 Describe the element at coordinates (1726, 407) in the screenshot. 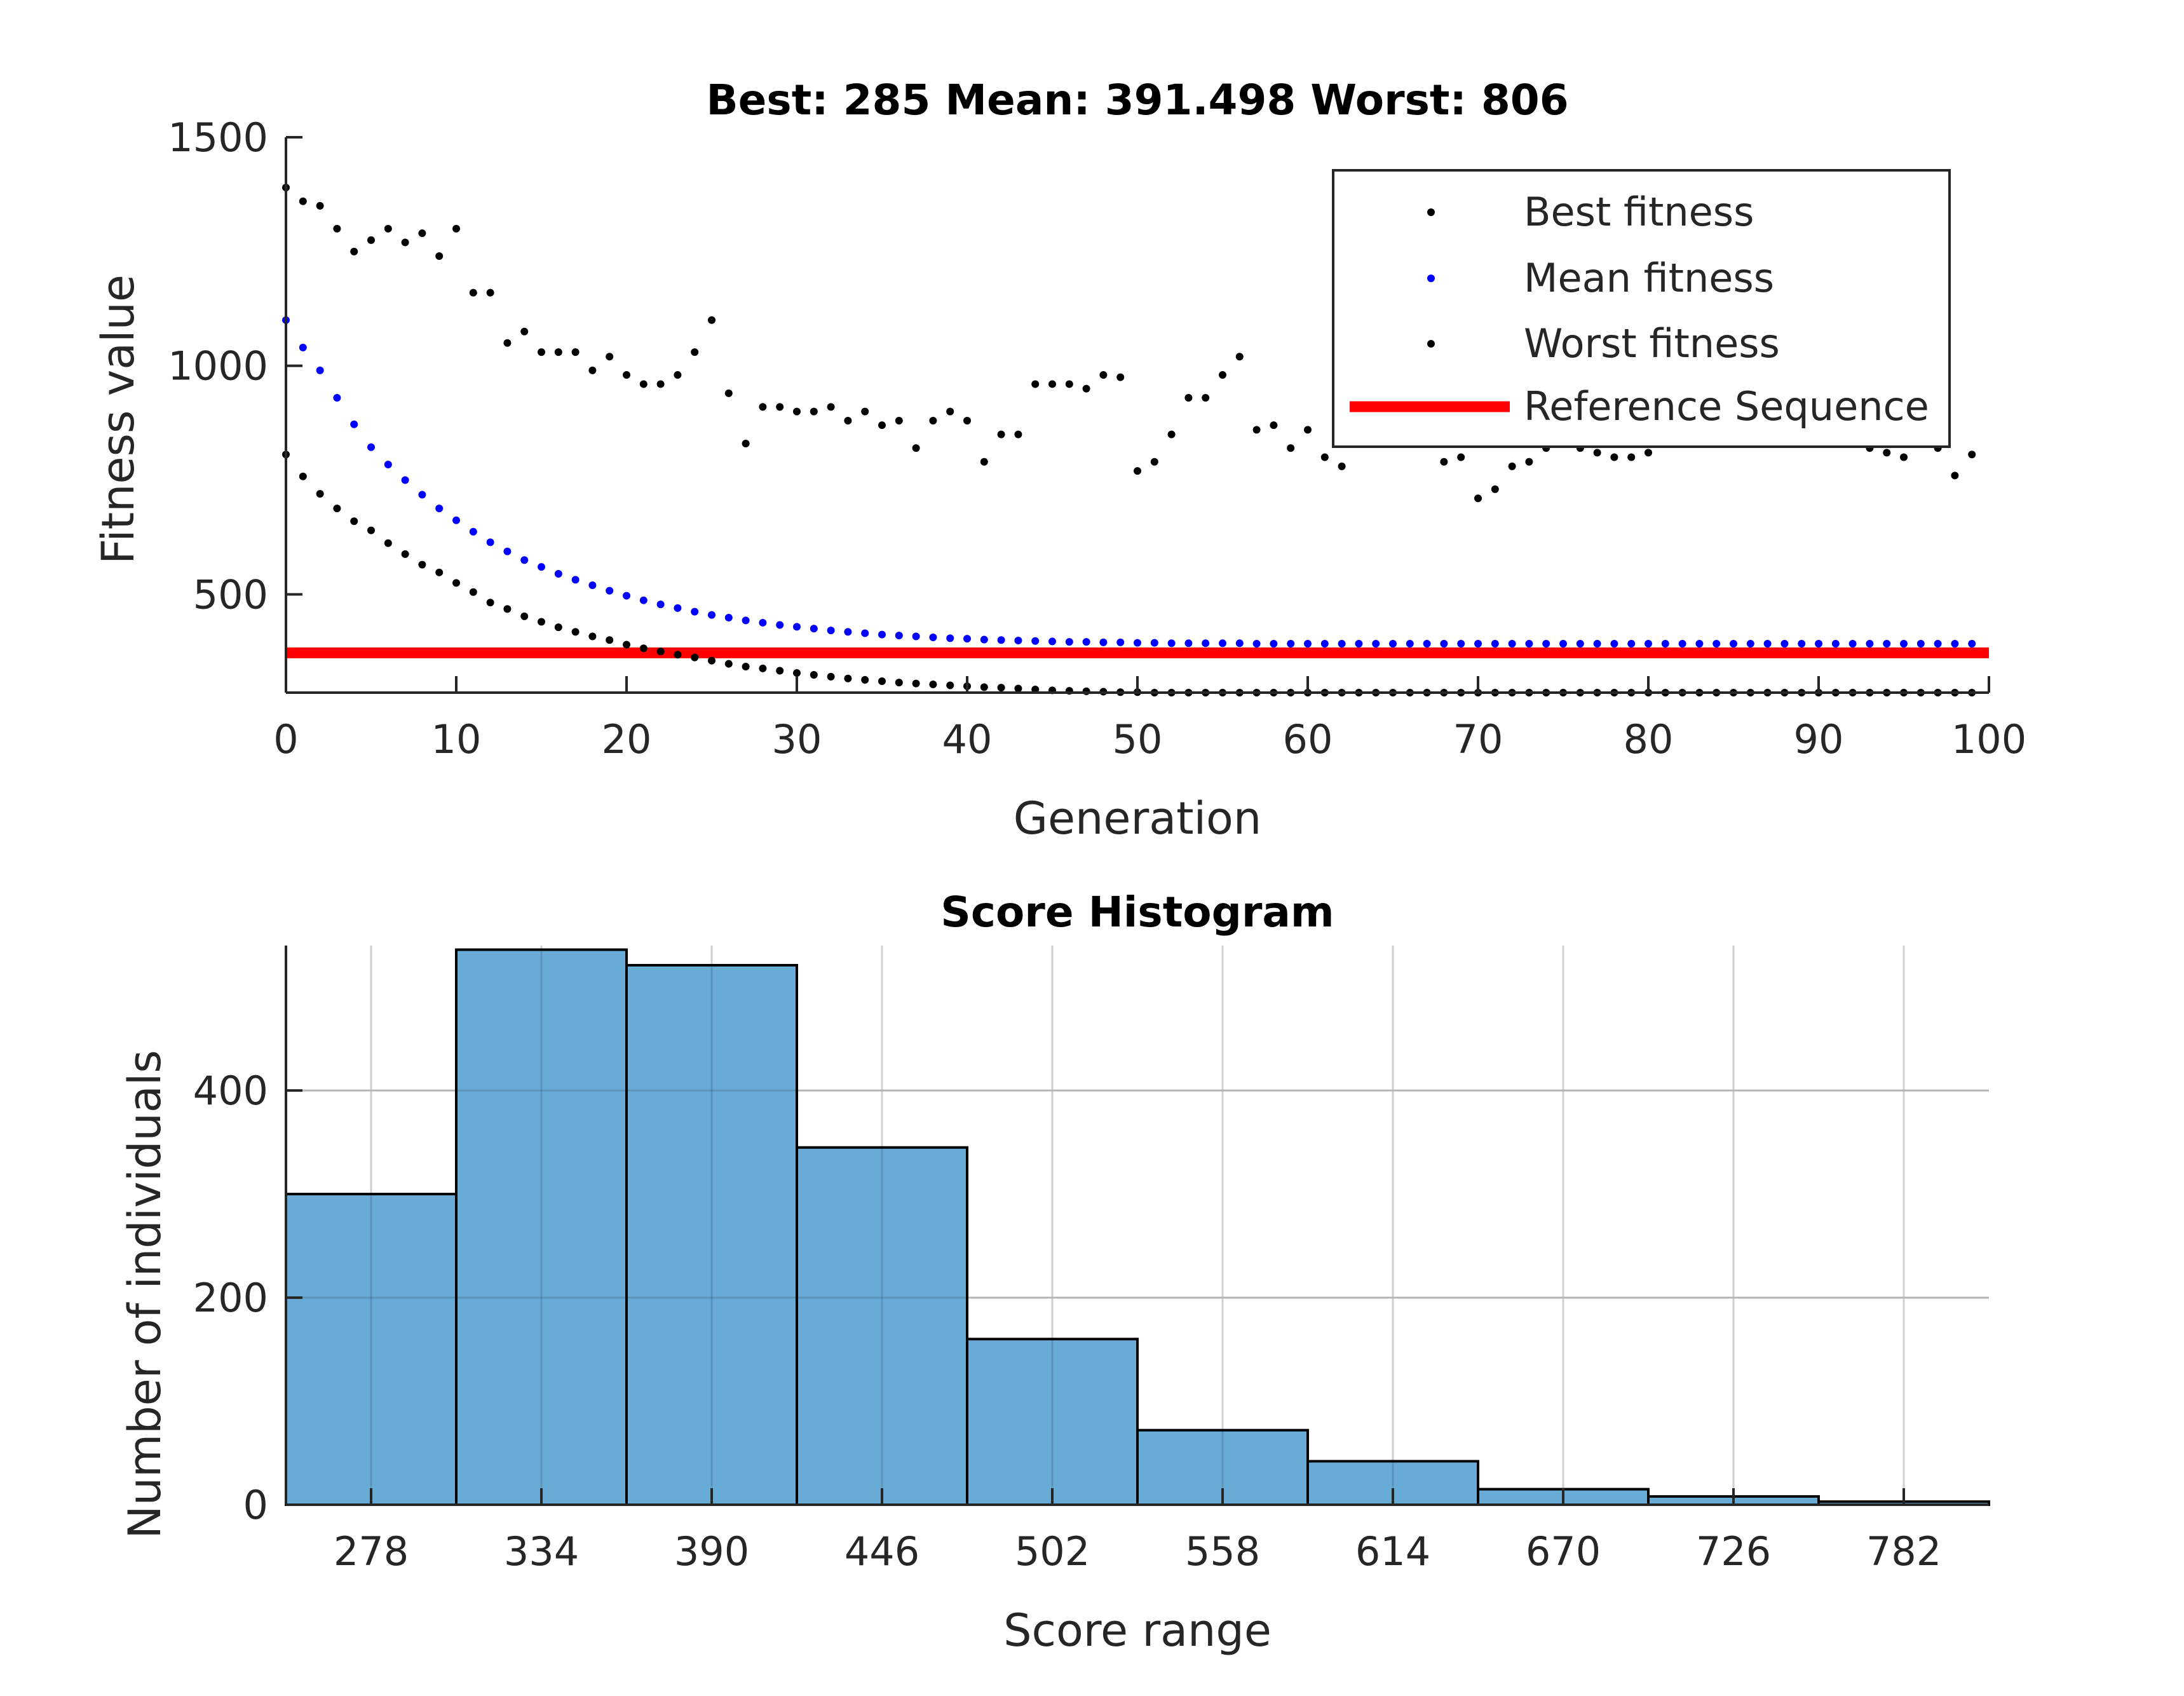

I see `legend-label-reference-sequence: Reference Sequence` at that location.